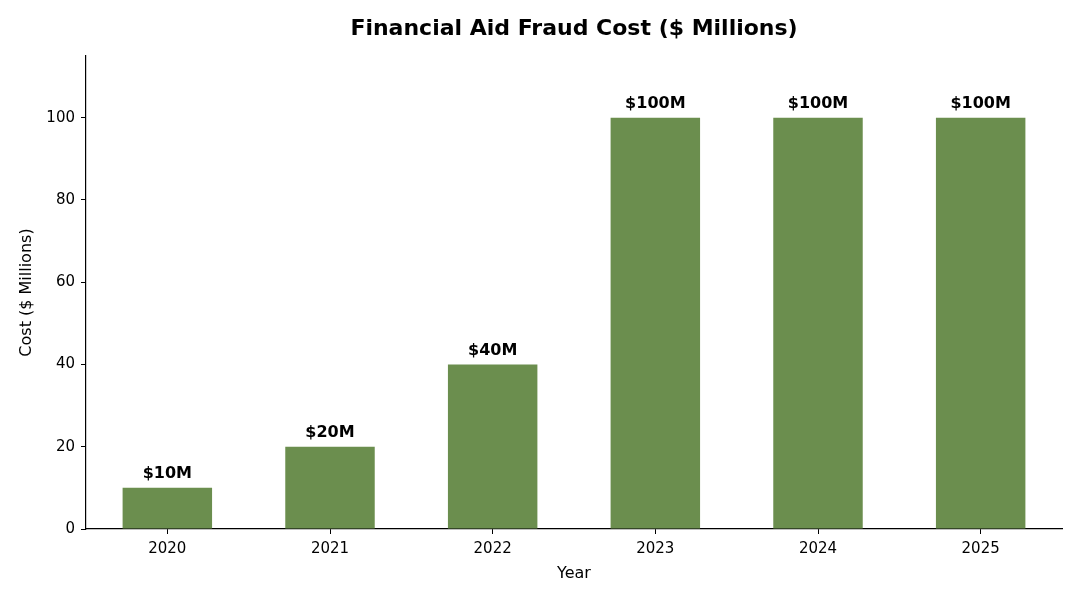 Image resolution: width=1080 pixels, height=600 pixels. I want to click on data-label: $10M, so click(167, 473).